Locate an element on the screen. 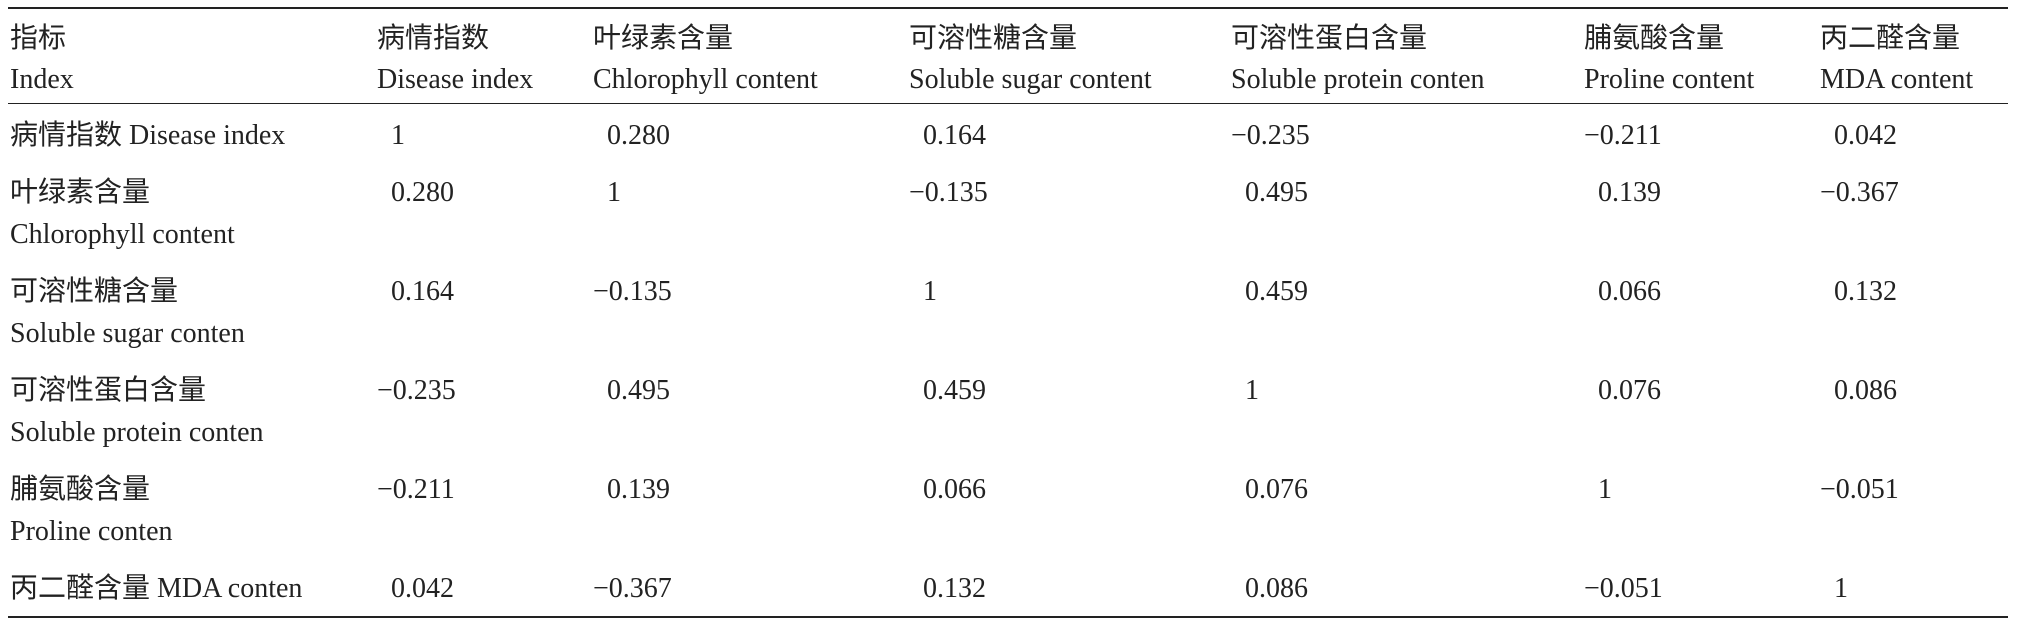  row-label: 丙二醛含量 MDA conten is located at coordinates (156, 588).